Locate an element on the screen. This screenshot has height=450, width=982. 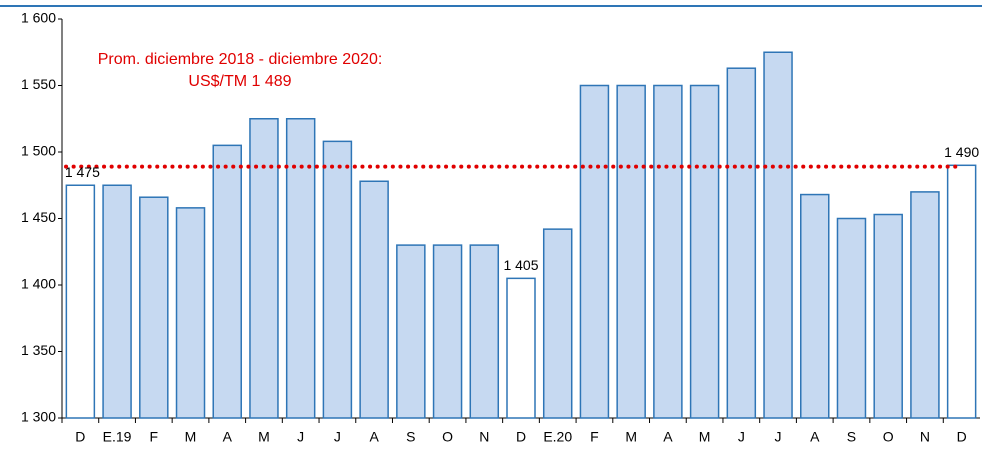
x-tick-label: E.20 is located at coordinates (557, 437).